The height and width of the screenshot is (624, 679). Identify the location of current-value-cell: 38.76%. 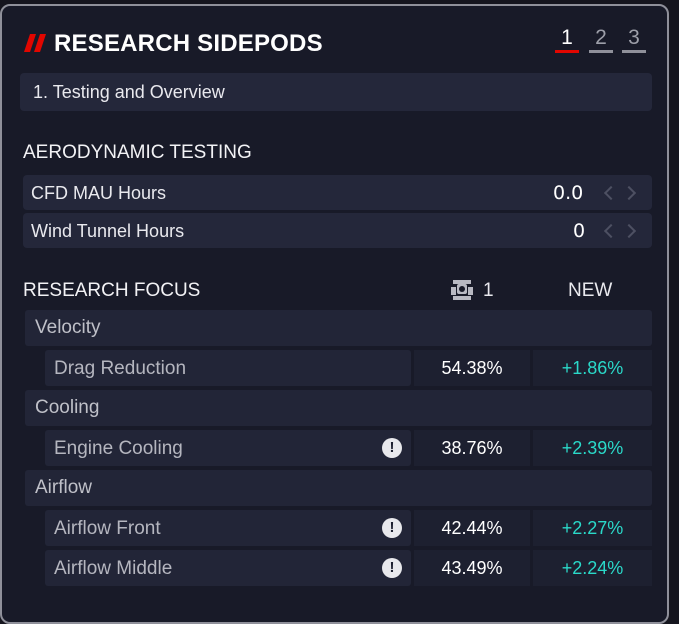
(472, 448).